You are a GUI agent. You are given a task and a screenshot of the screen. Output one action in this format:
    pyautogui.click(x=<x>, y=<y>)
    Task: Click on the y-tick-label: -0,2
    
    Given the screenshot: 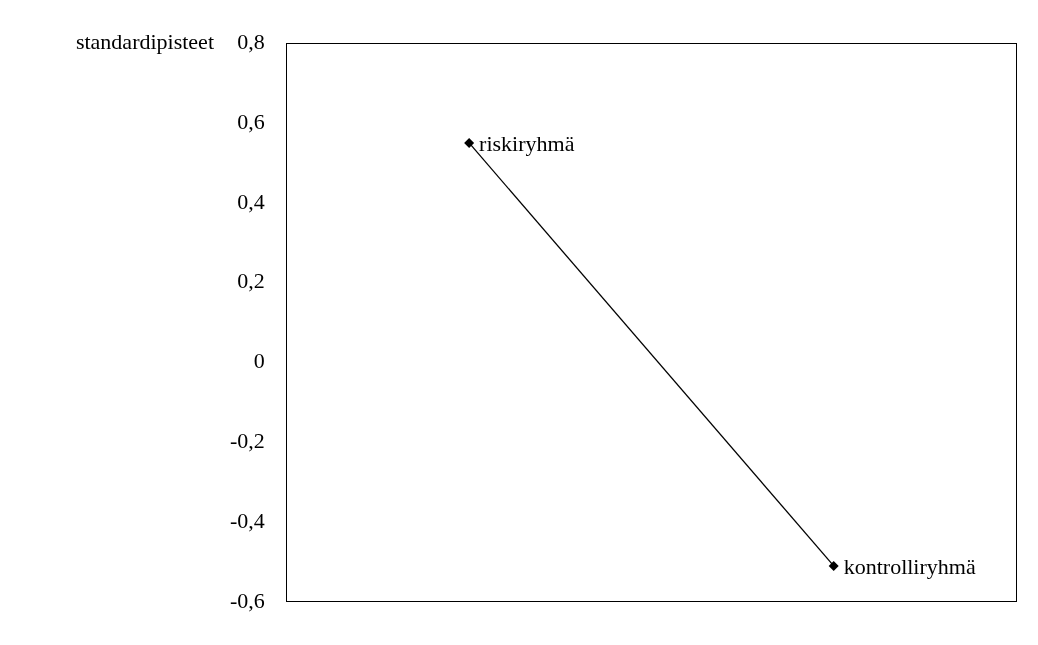 What is the action you would take?
    pyautogui.click(x=247, y=440)
    